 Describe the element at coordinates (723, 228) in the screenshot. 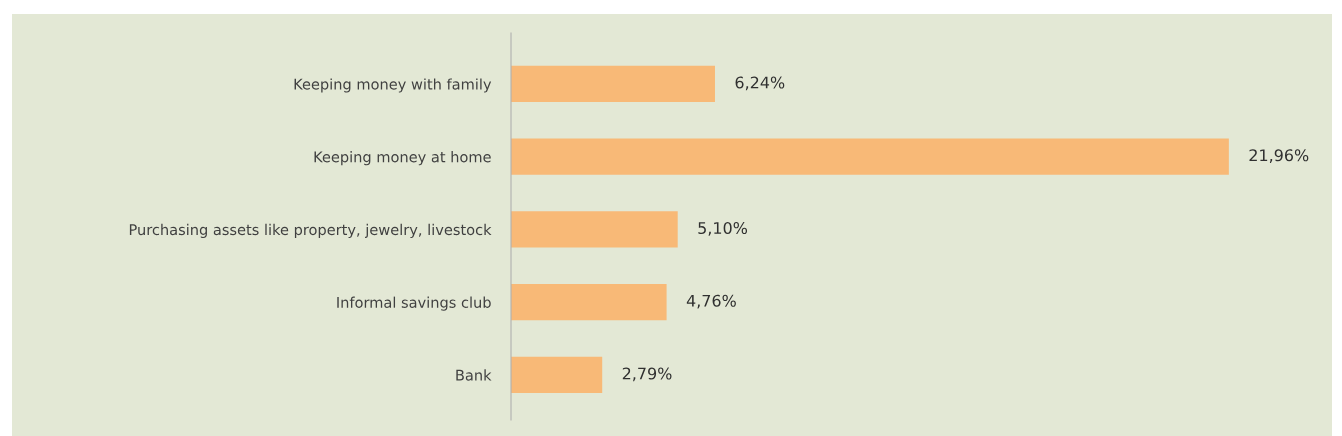

I see `data-label: 5,10%` at that location.